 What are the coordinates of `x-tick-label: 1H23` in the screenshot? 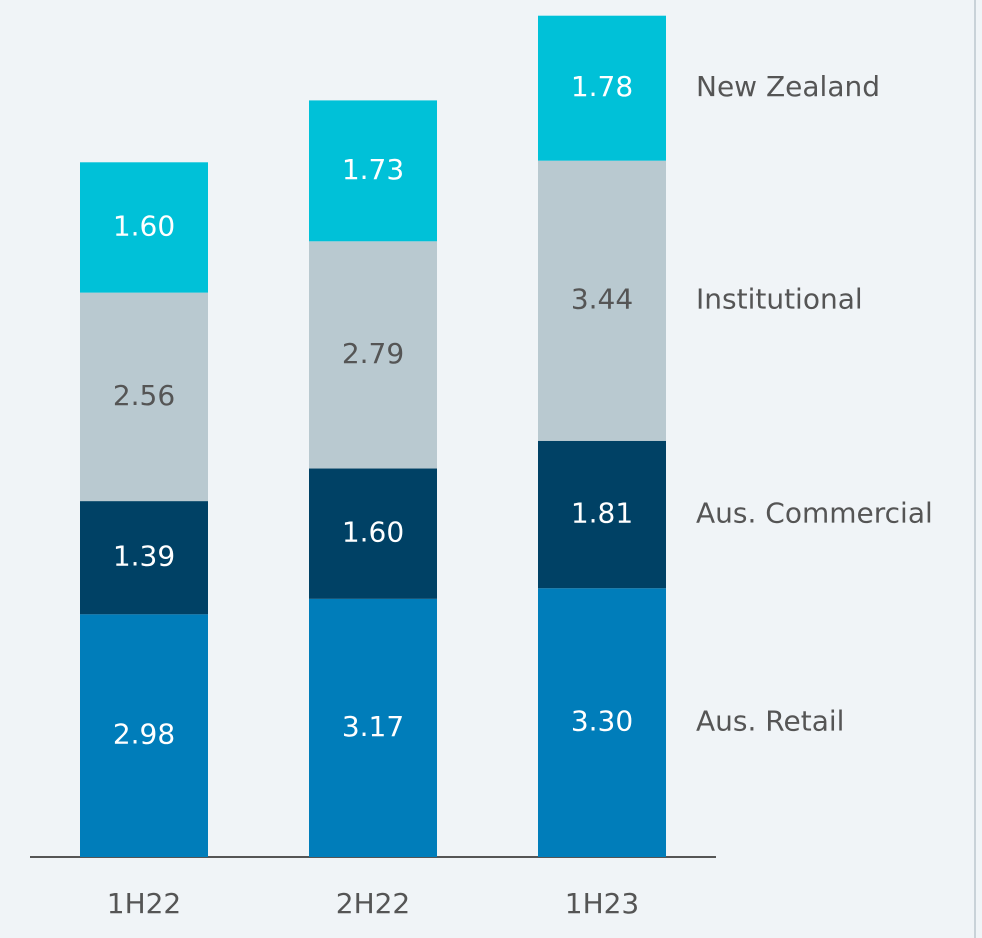 It's located at (602, 903).